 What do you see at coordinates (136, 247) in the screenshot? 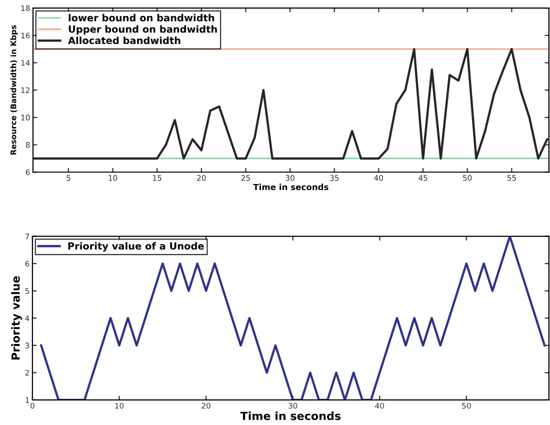
I see `legend-label: Priority value of a Unode` at bounding box center [136, 247].